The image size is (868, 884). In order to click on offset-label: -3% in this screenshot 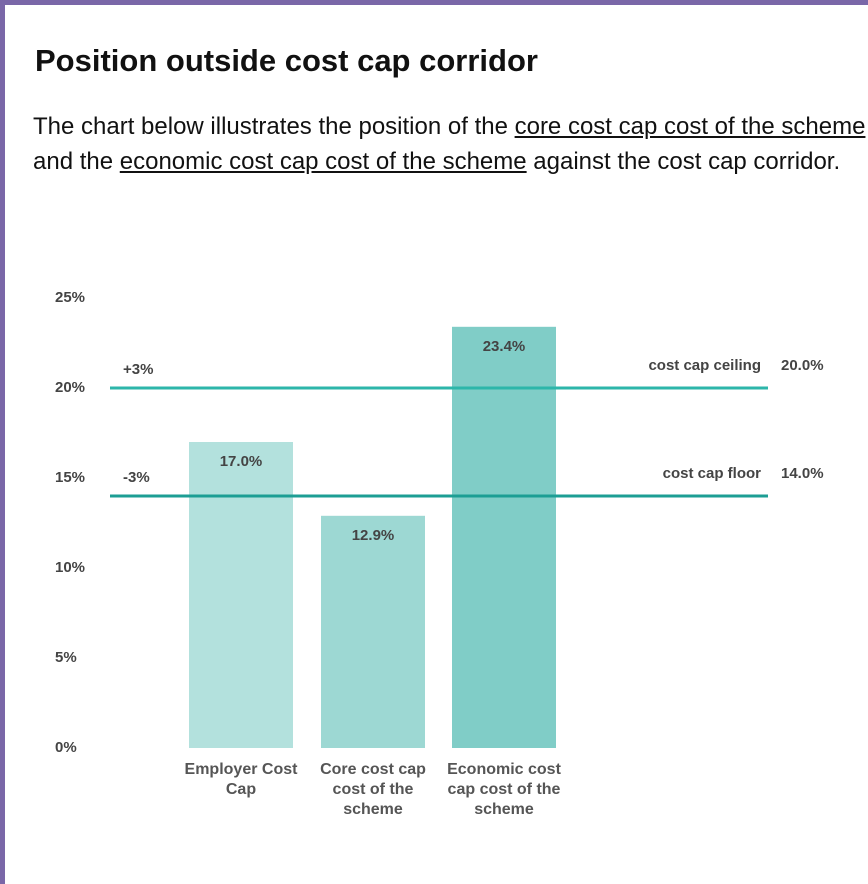, I will do `click(136, 477)`.